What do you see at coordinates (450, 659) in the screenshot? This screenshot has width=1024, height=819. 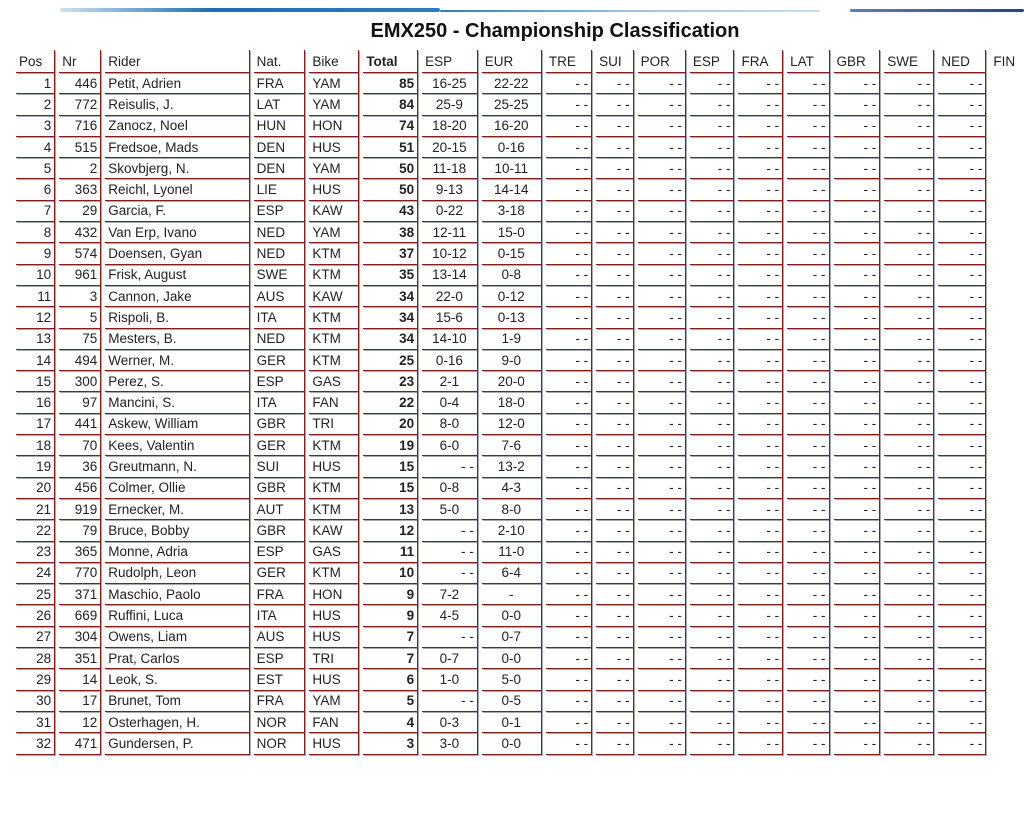 I see `esp-cell: 0-7` at bounding box center [450, 659].